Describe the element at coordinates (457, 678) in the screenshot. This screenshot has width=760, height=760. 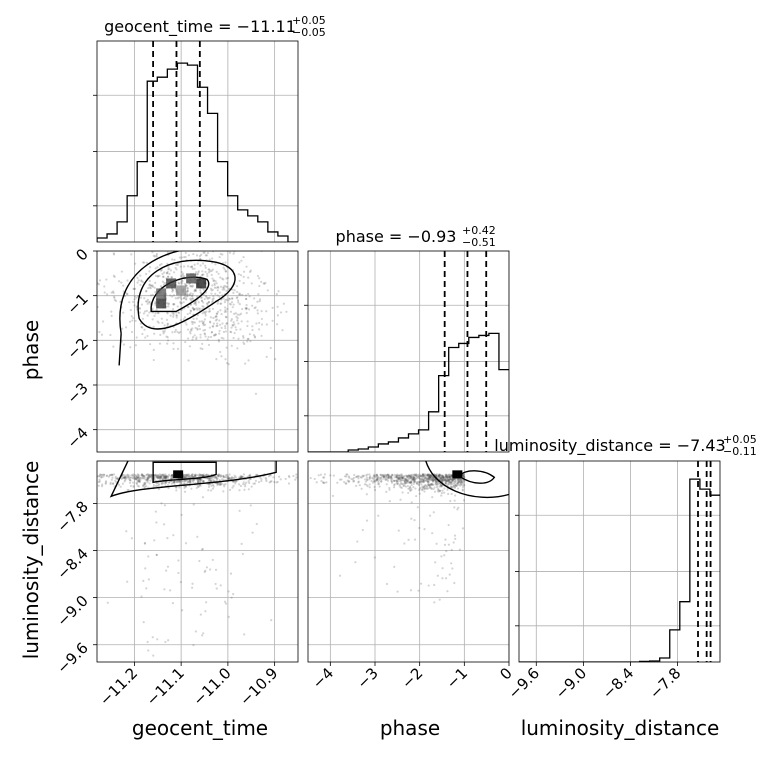
I see `x-tick-label: −1` at that location.